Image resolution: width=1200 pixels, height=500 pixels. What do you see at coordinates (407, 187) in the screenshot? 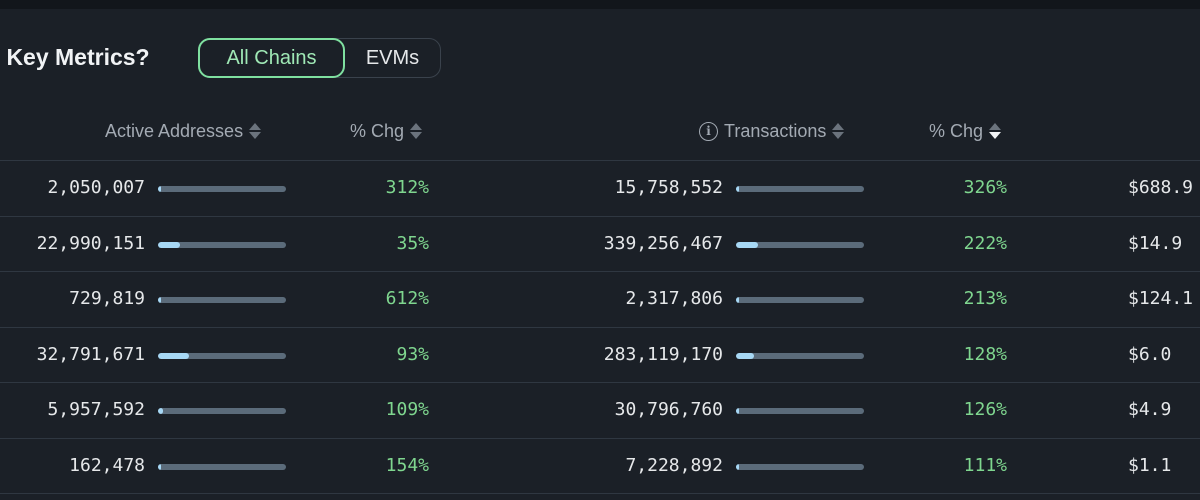
I see `active-addresses-pct-chg: 312%` at bounding box center [407, 187].